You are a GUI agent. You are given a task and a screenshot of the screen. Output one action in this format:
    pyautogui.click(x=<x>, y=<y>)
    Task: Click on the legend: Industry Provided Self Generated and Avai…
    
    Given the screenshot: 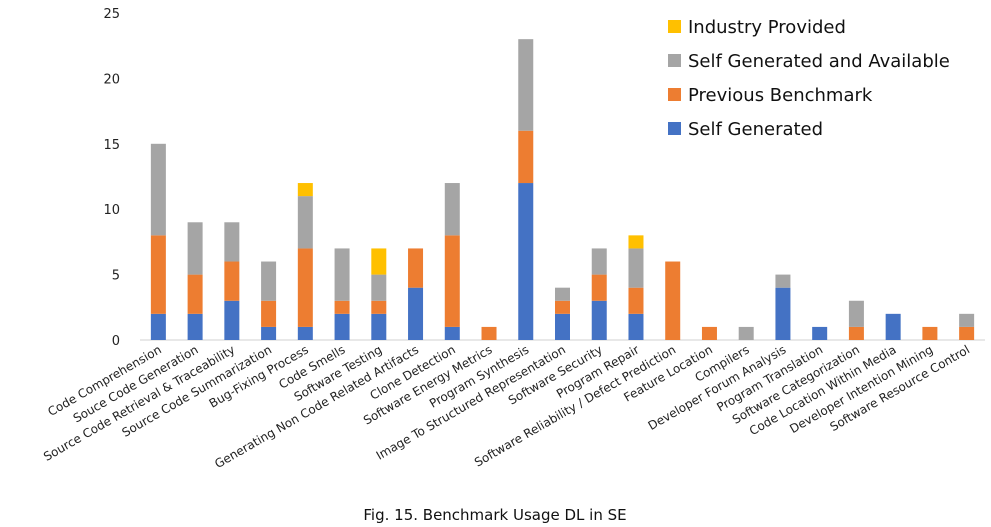 What is the action you would take?
    pyautogui.click(x=809, y=78)
    